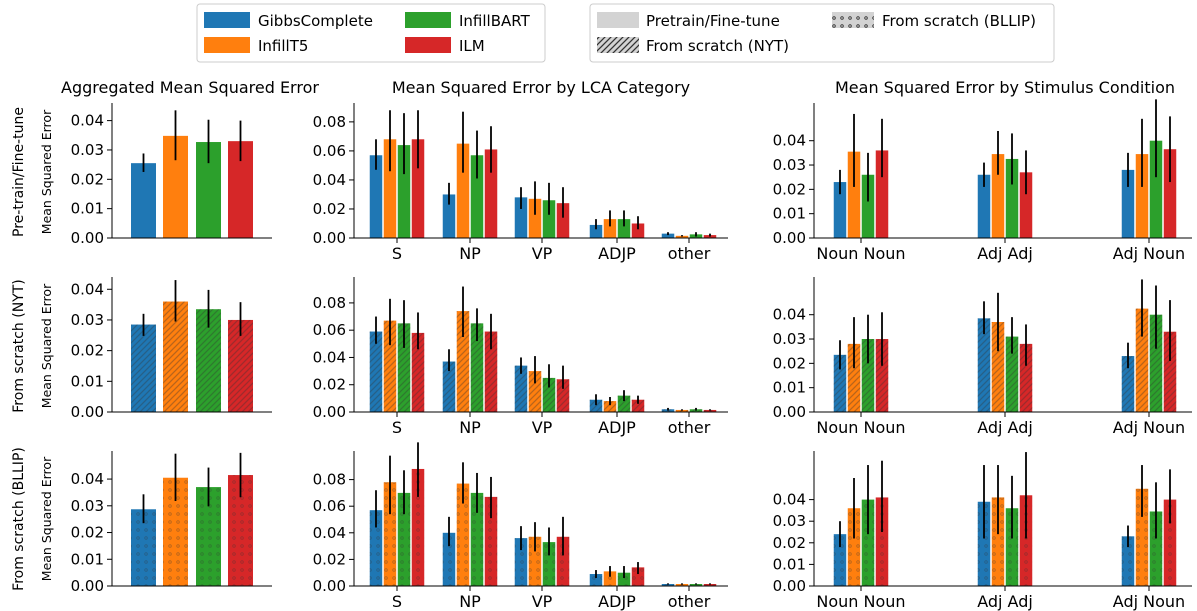 This screenshot has height=611, width=1197. What do you see at coordinates (860, 601) in the screenshot?
I see `x-tick-label: Noun Noun` at bounding box center [860, 601].